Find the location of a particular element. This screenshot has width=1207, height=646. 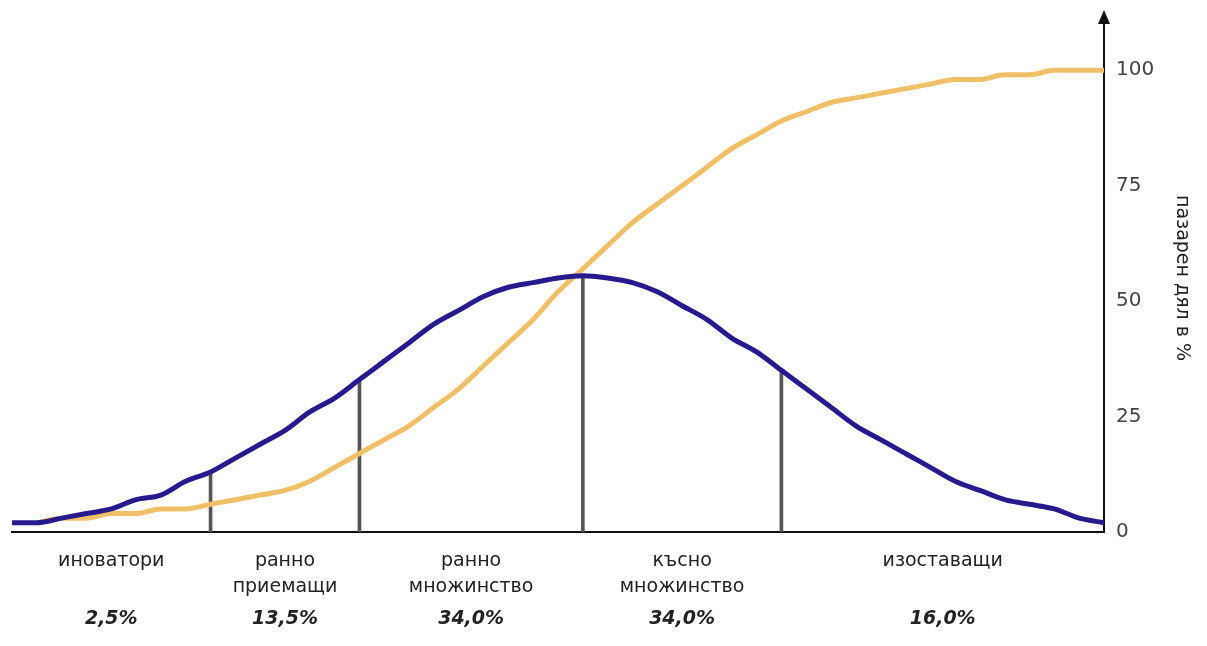

text: 2,5% is located at coordinates (111, 617).